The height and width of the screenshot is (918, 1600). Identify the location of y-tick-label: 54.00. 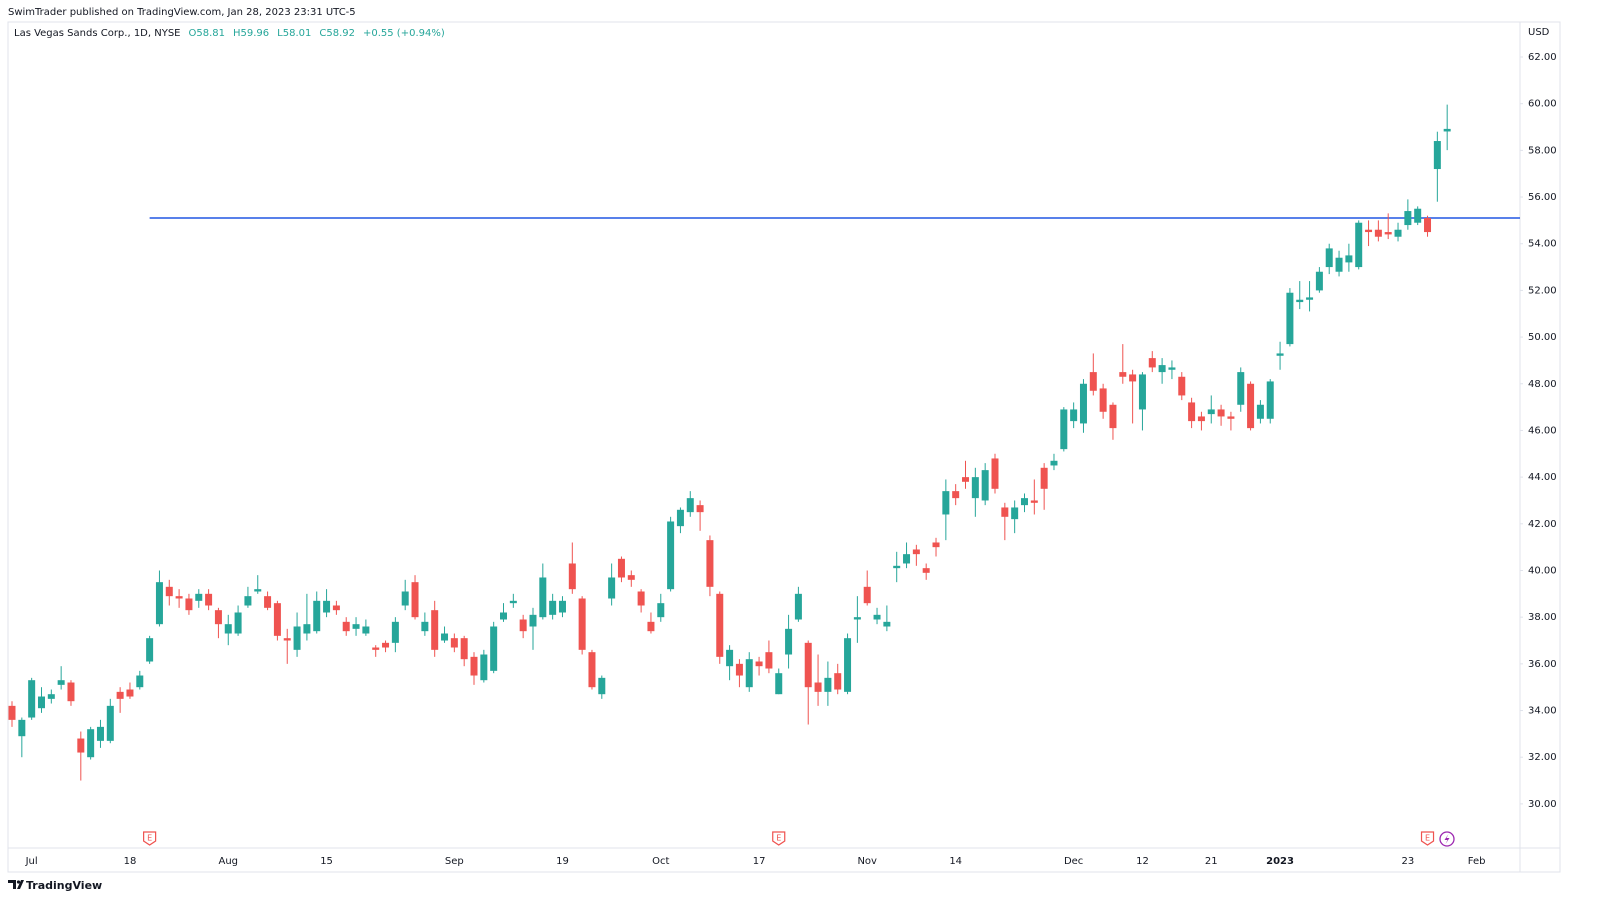
(1542, 244).